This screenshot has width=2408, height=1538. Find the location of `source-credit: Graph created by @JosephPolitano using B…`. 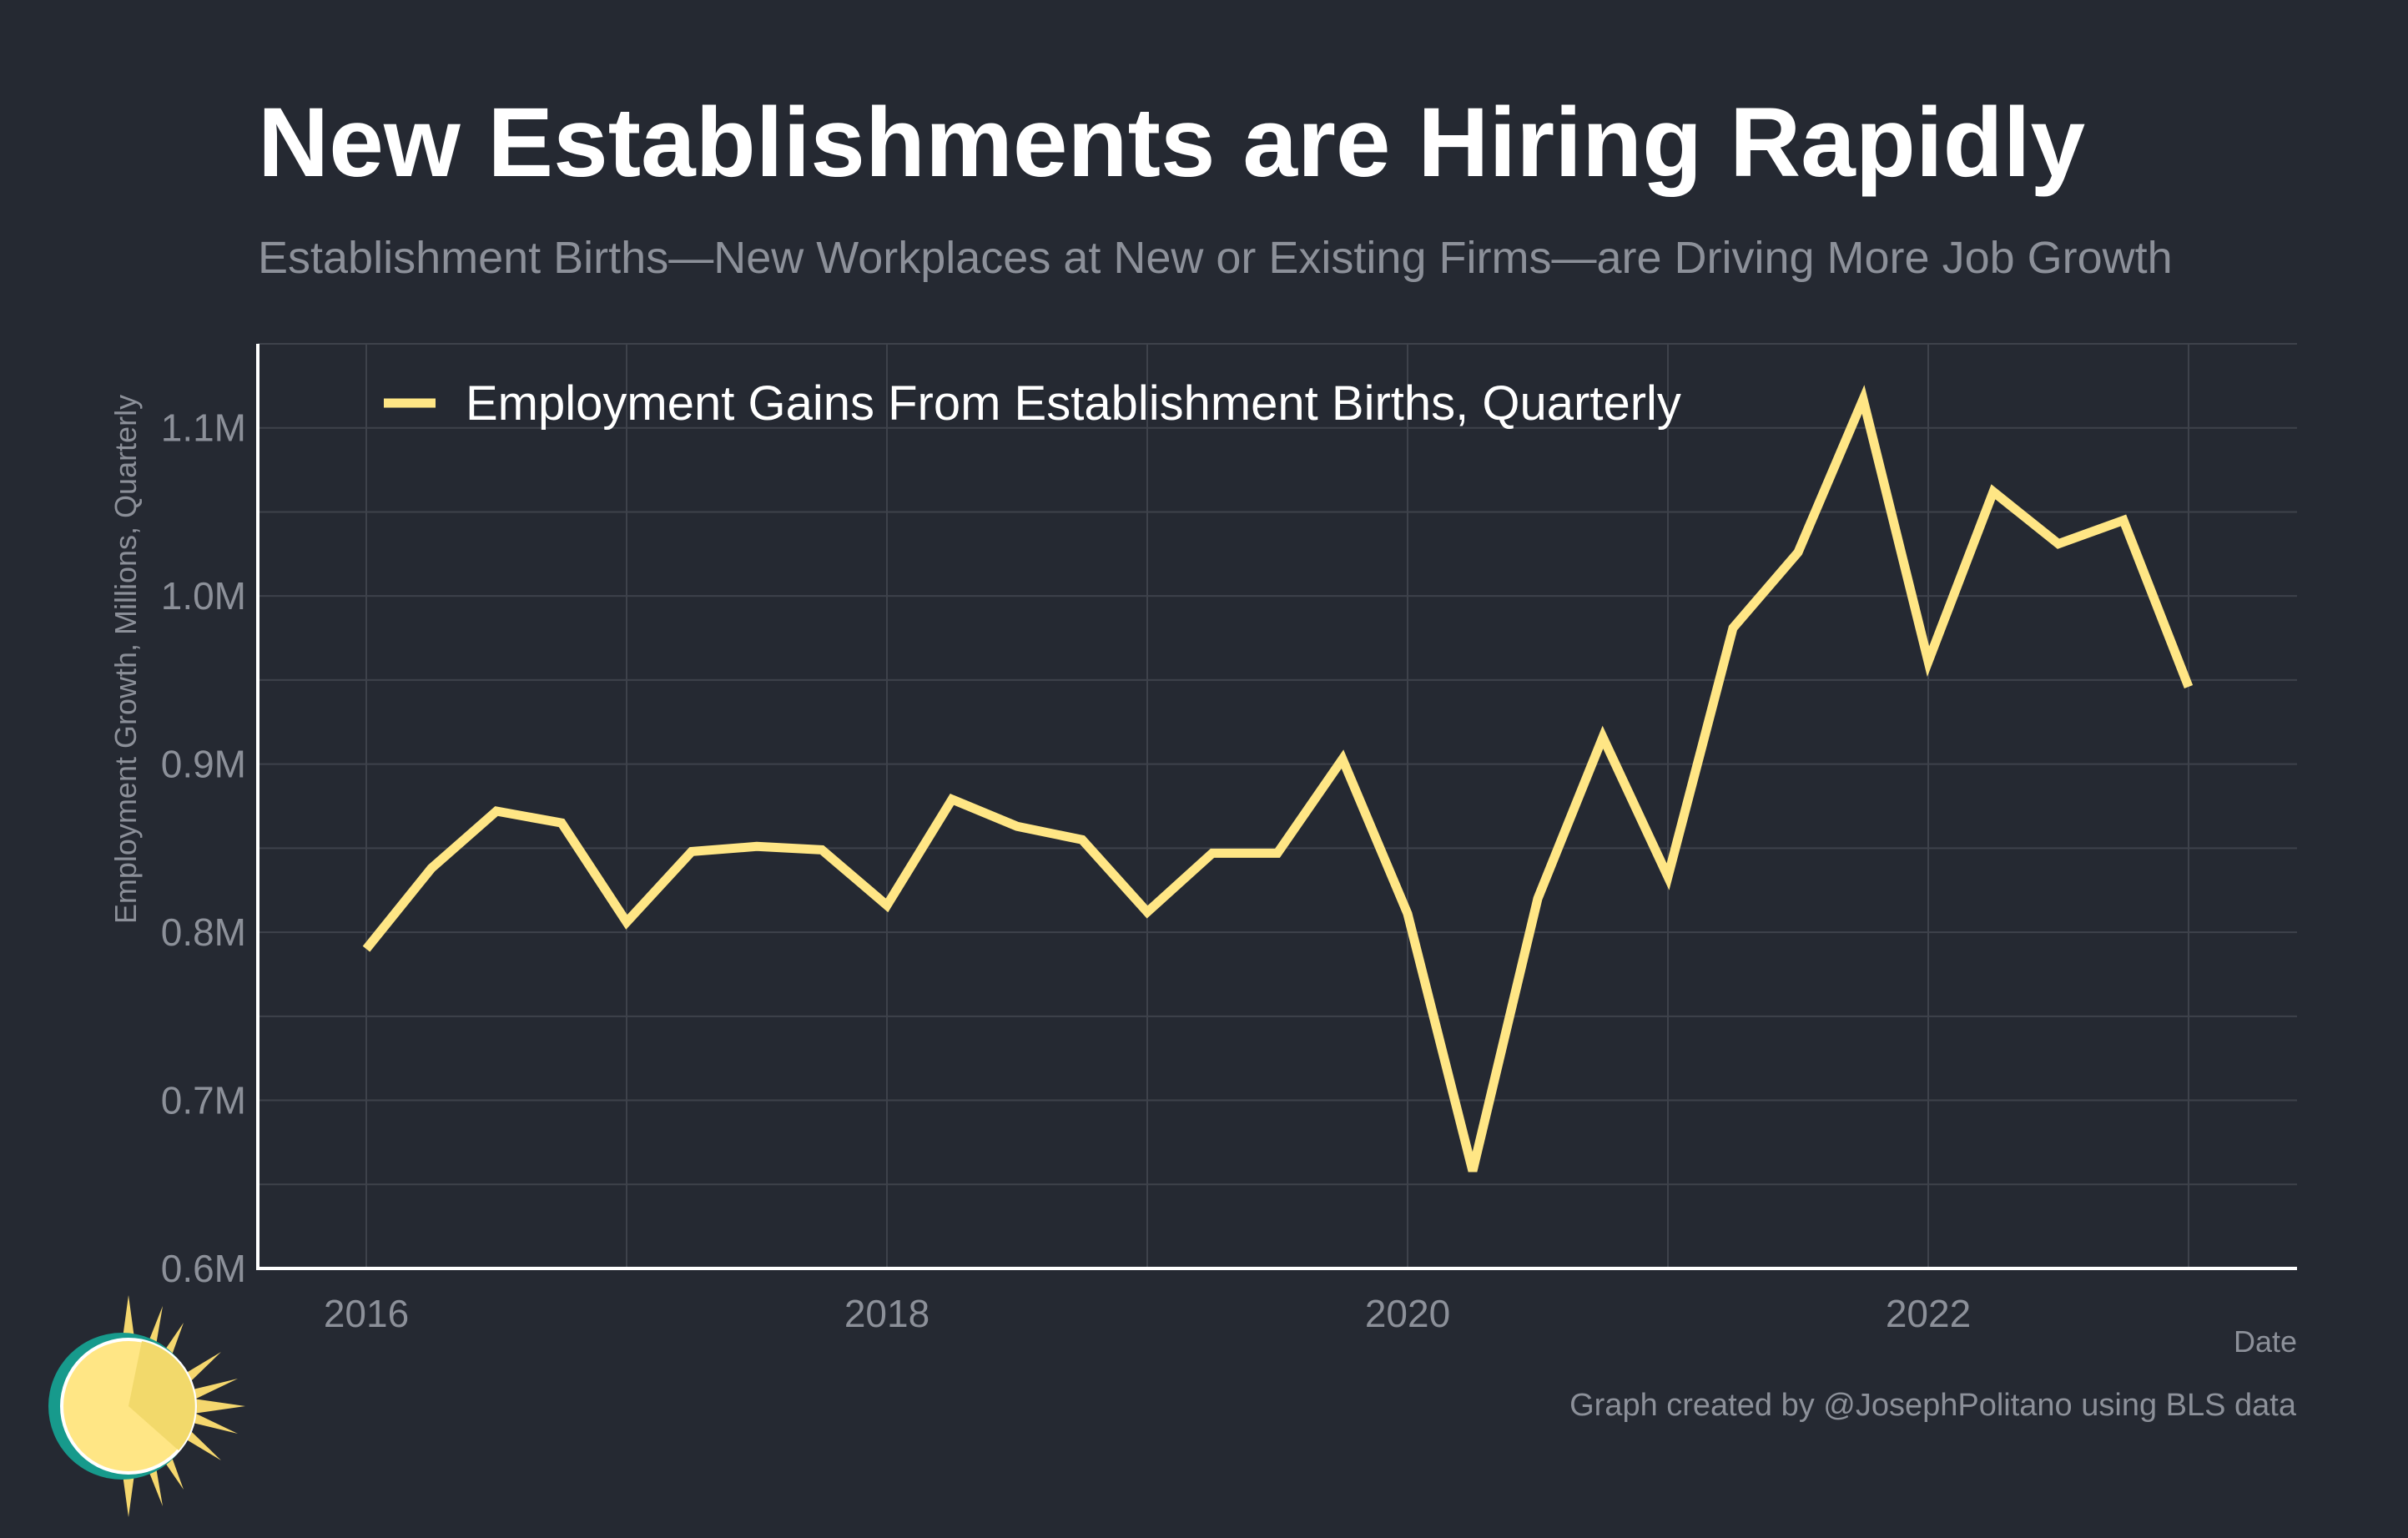

source-credit: Graph created by @JosephPolitano using B… is located at coordinates (1932, 1405).